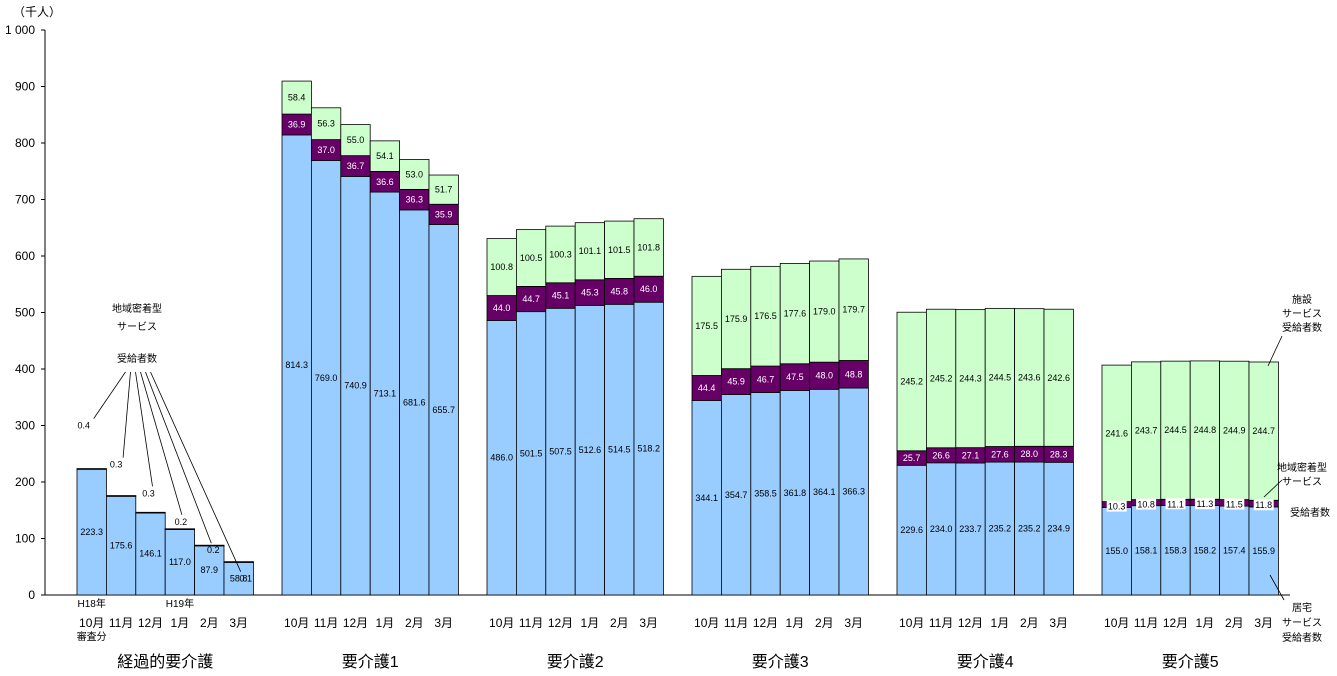 The image size is (1337, 676). What do you see at coordinates (1205, 430) in the screenshot?
I see `facility-value-label: 244.8` at bounding box center [1205, 430].